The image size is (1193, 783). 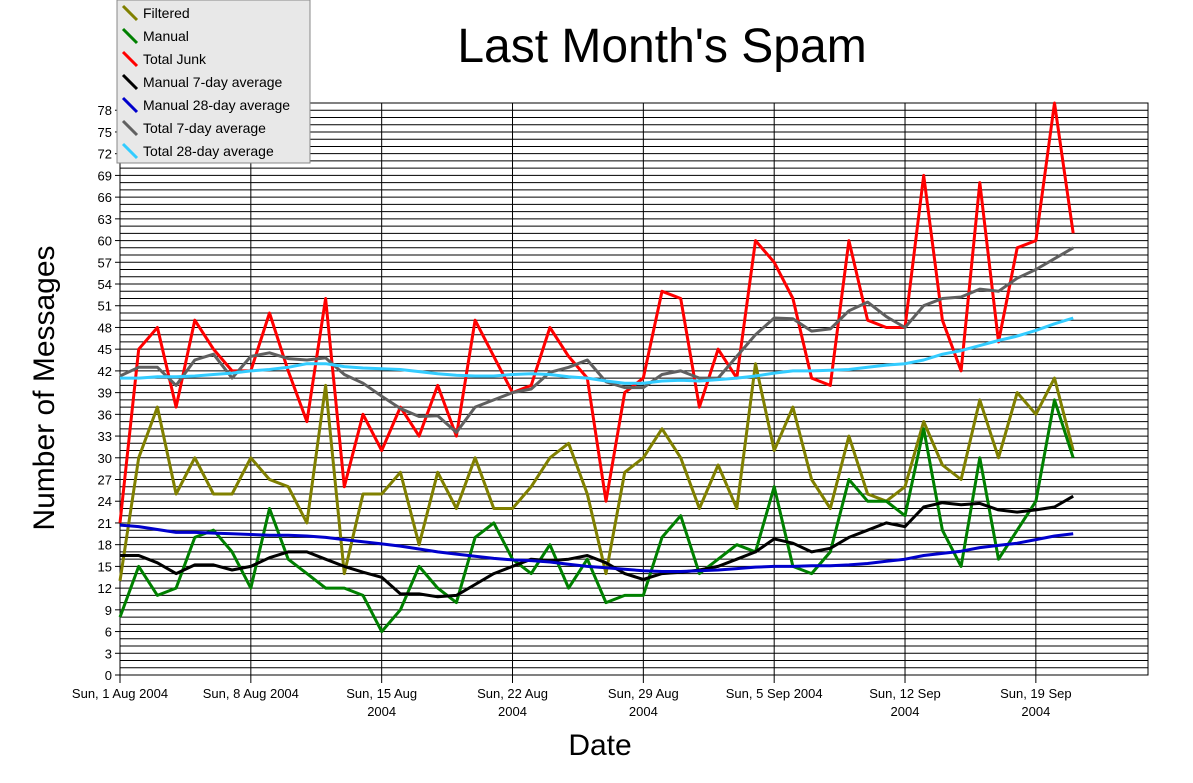 I want to click on y-tick-label: 30, so click(x=105, y=458).